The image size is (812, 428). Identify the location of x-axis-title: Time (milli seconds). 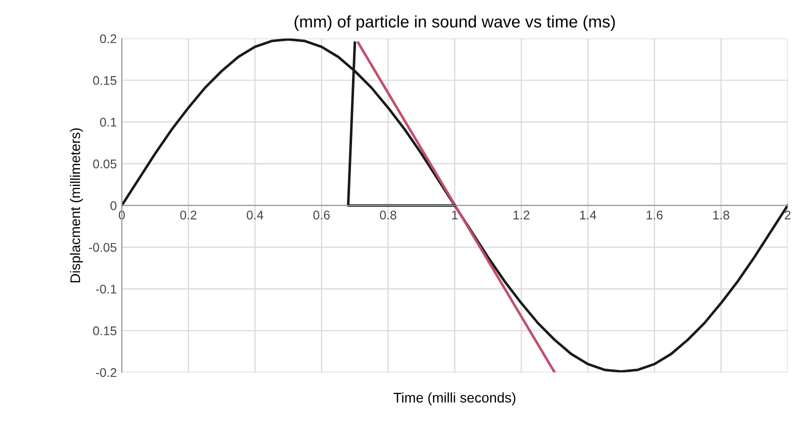
(455, 399).